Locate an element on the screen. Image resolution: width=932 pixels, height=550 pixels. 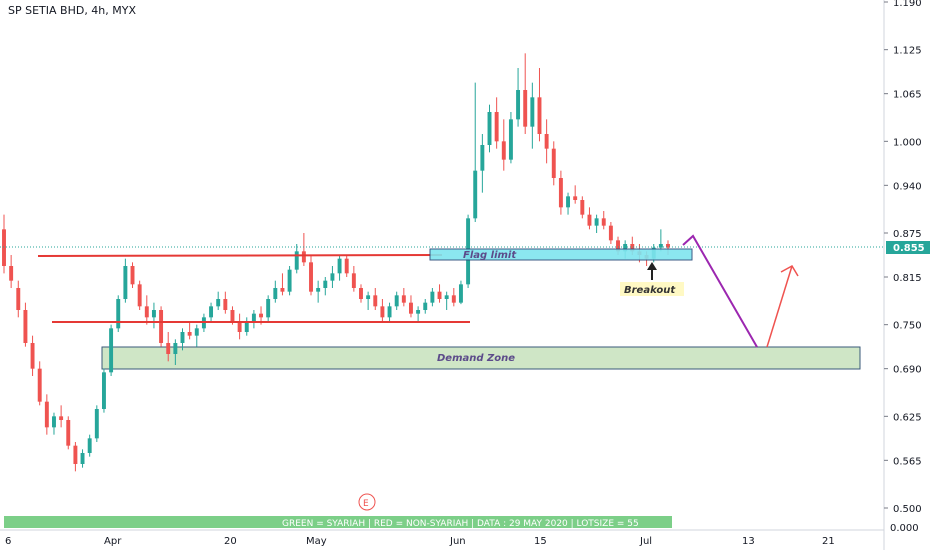
projection-down-line is located at coordinates (720, 291).